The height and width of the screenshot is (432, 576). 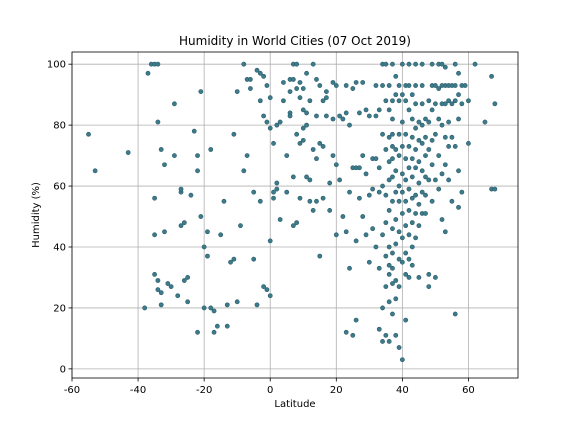 I want to click on x-tick-label: -60, so click(x=72, y=390).